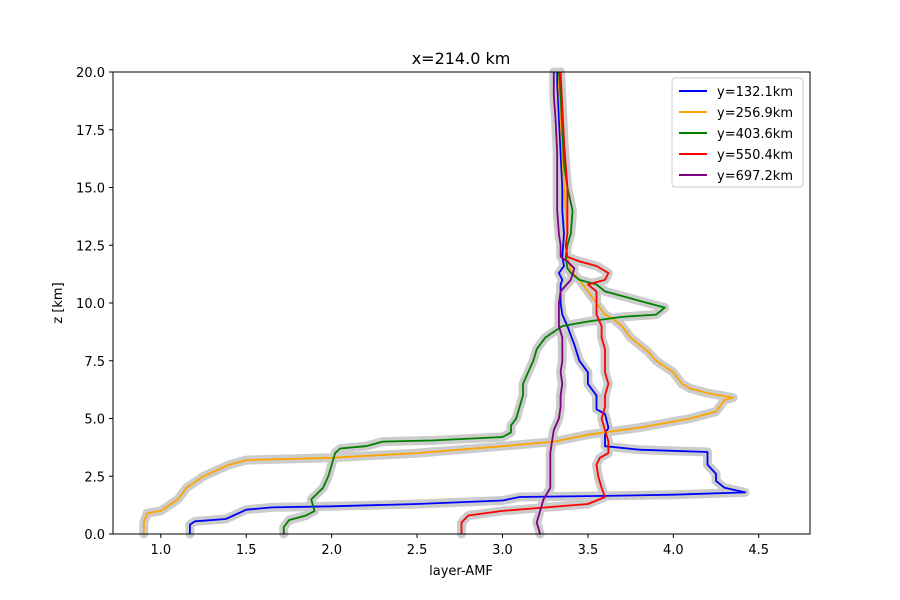  Describe the element at coordinates (758, 550) in the screenshot. I see `x-tick-label: 4.5` at that location.